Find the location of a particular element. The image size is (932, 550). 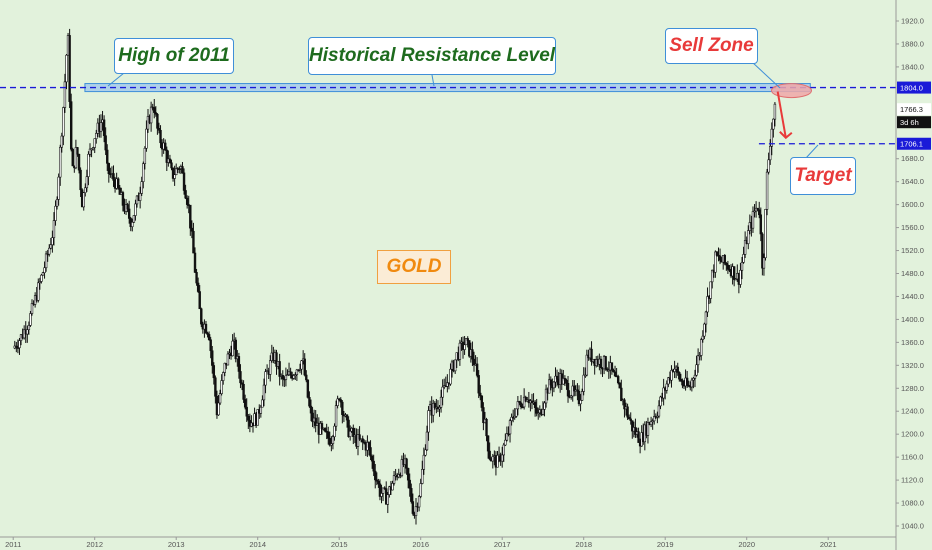

y-tick-label: 1400.0 is located at coordinates (912, 319).